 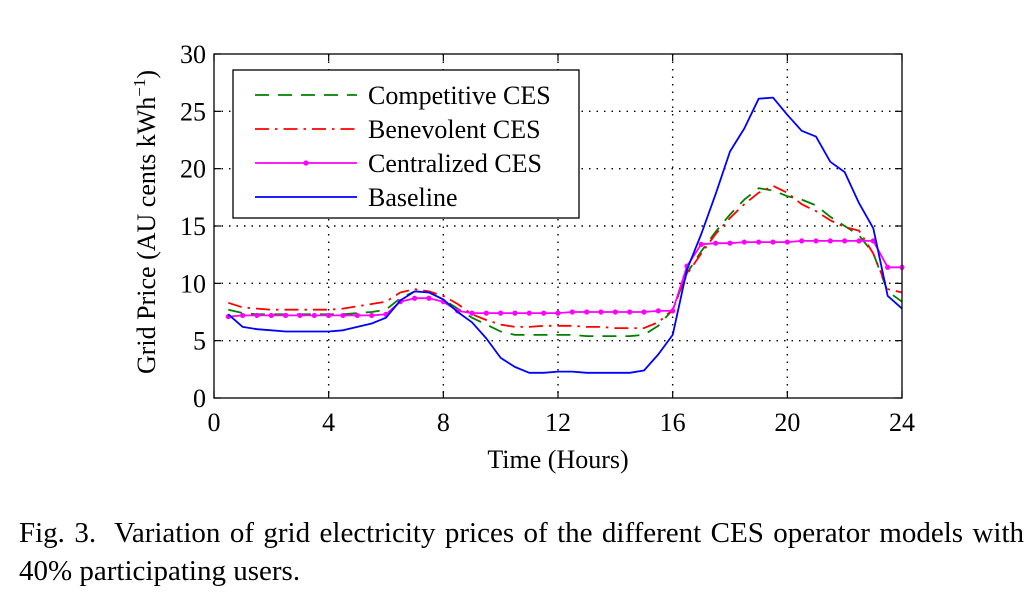 I want to click on y-tick-label: 0, so click(x=199, y=398).